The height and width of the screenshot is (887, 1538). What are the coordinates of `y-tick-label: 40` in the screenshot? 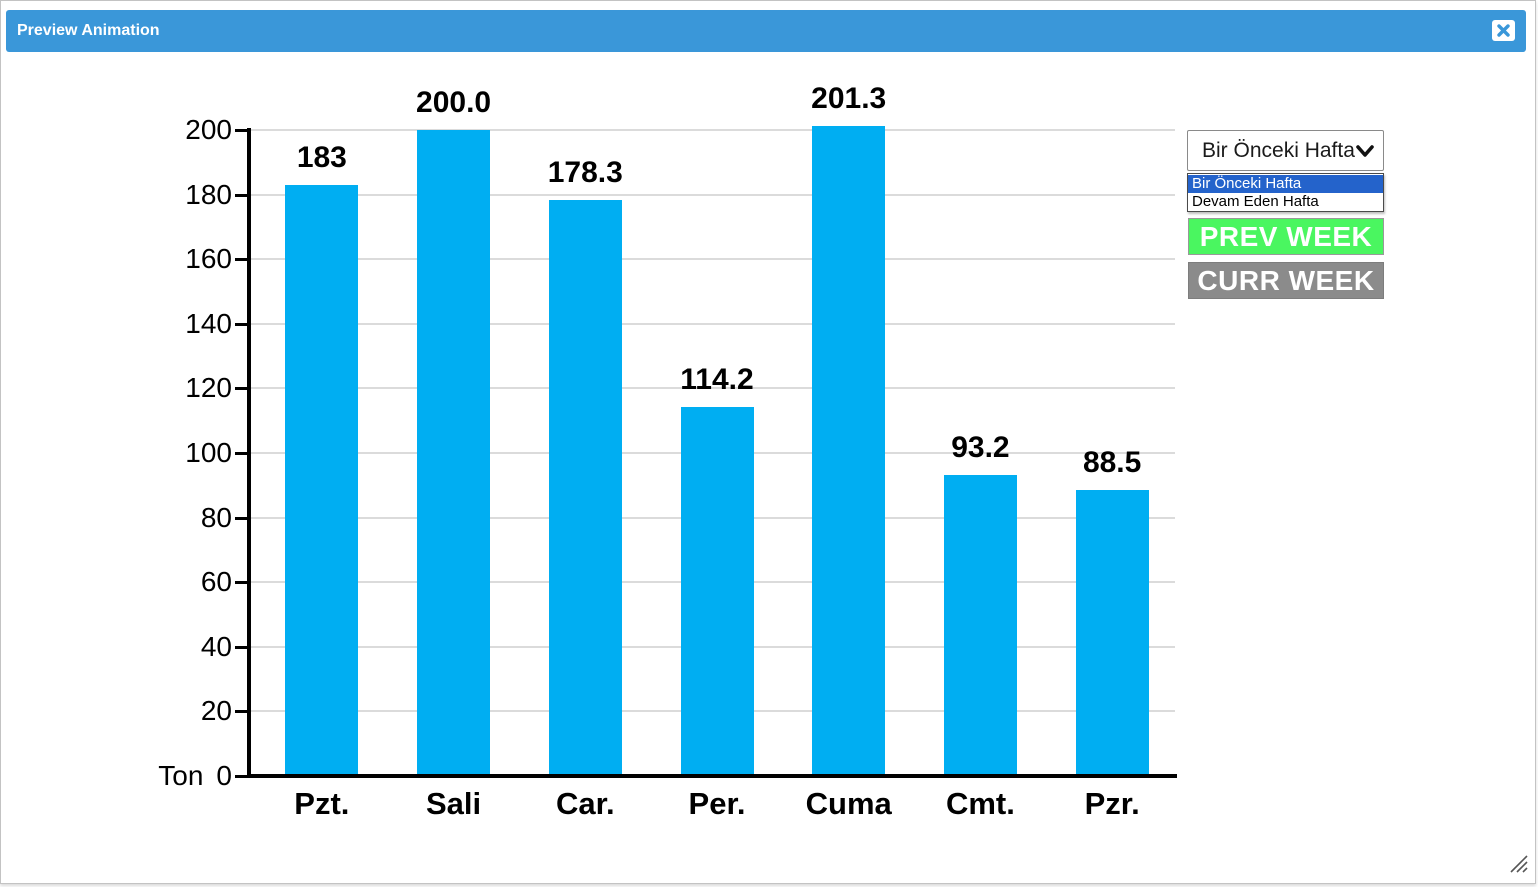 It's located at (216, 646).